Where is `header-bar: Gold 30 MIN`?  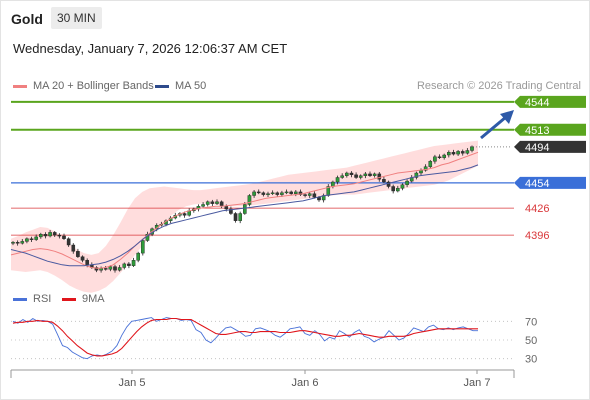 header-bar: Gold 30 MIN is located at coordinates (295, 18).